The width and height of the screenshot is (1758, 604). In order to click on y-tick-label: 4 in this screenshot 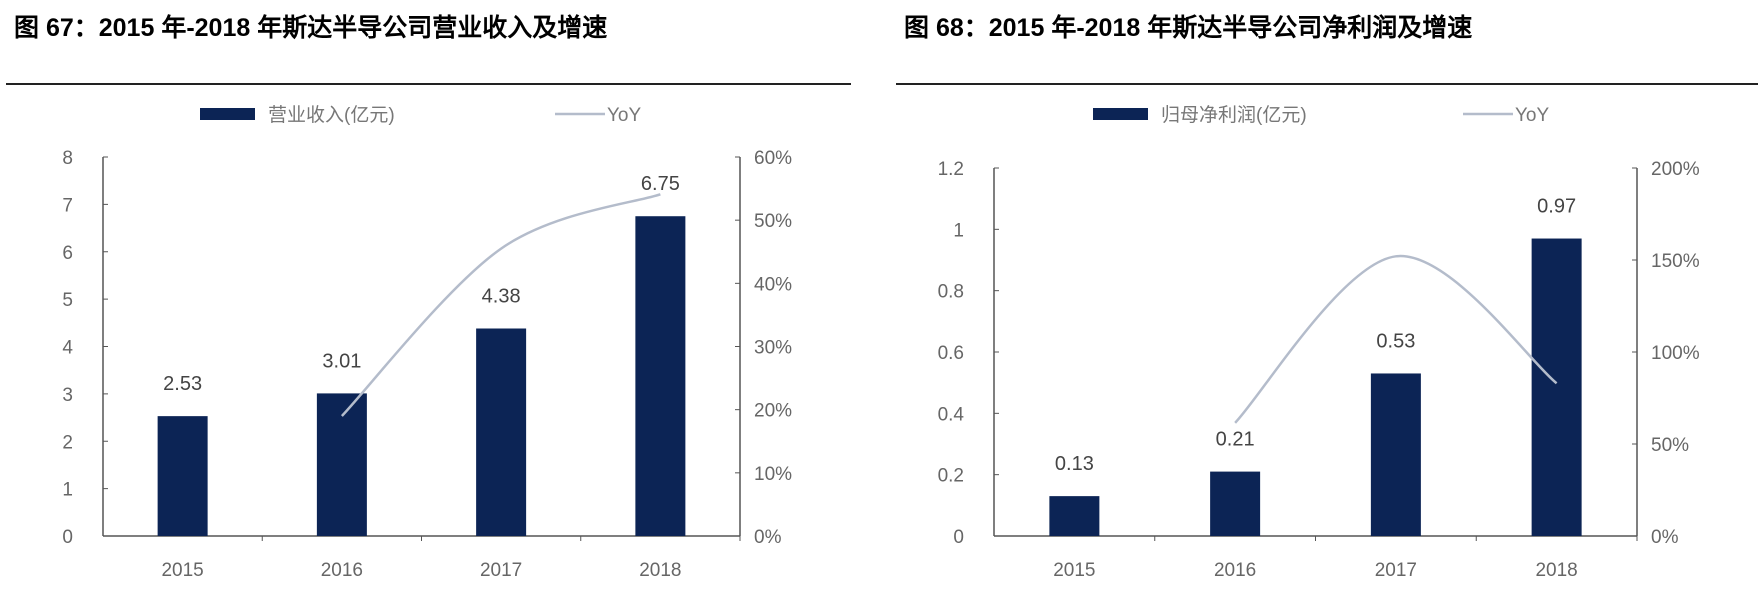, I will do `click(67, 348)`.